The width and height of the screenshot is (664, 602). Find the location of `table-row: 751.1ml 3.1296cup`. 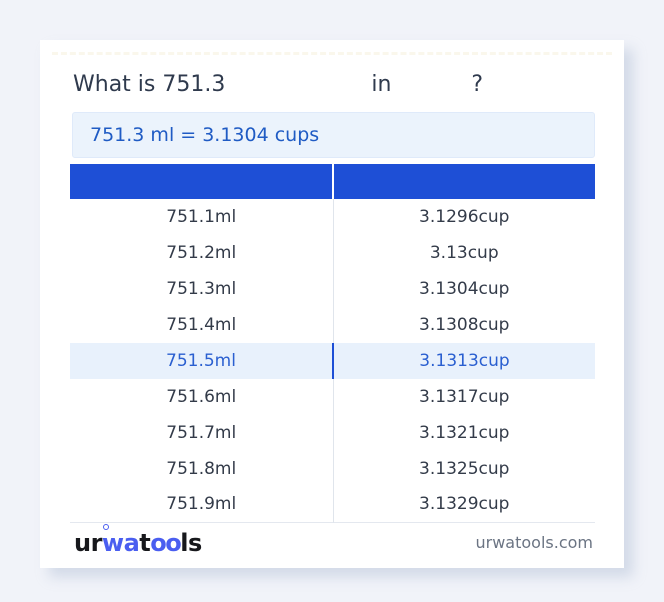

table-row: 751.1ml 3.1296cup is located at coordinates (332, 216).